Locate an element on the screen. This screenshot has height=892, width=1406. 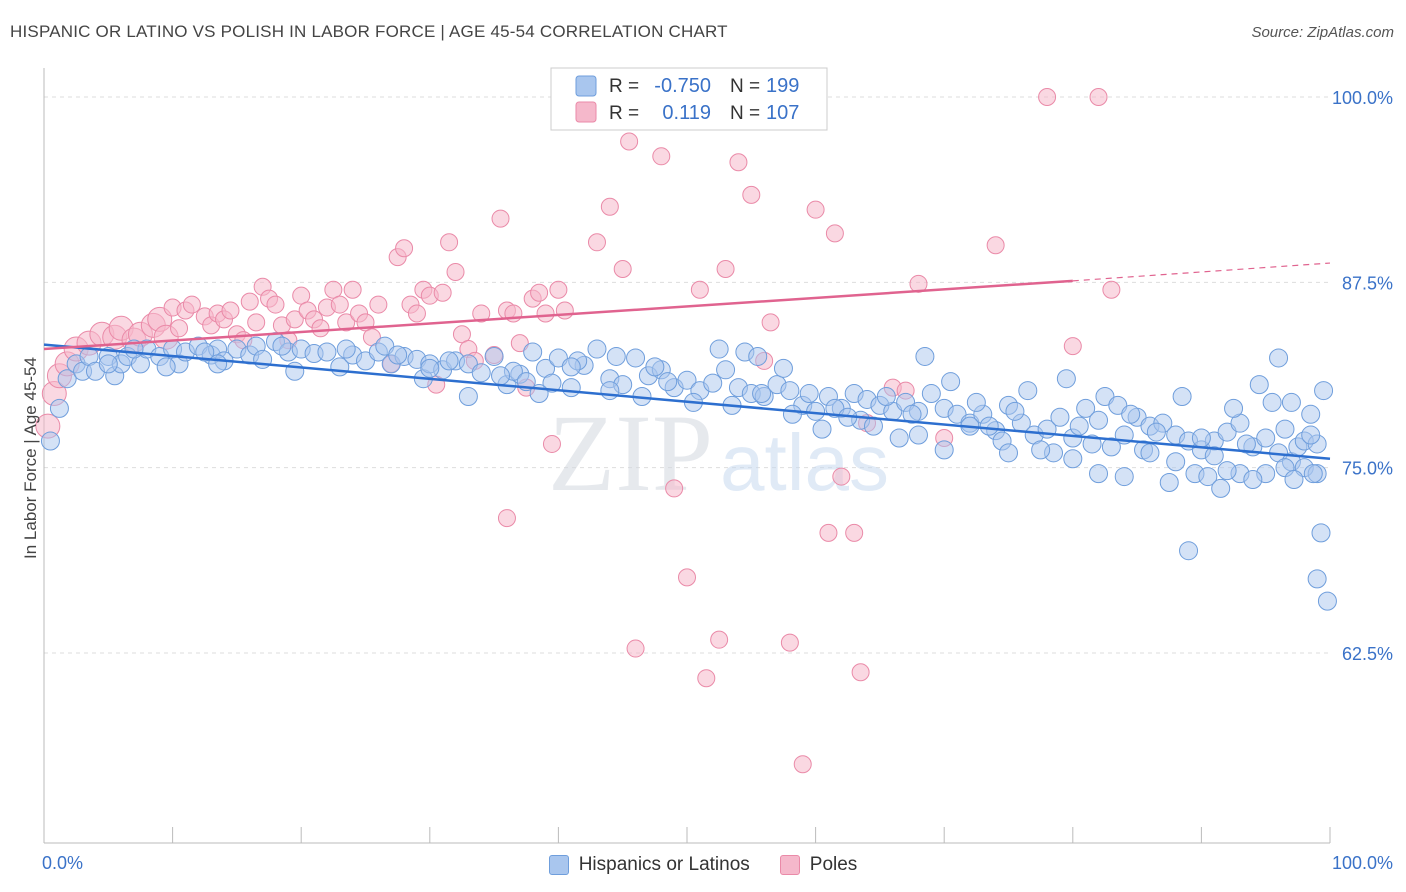
poles-trend-extension is located at coordinates (1201, 272).